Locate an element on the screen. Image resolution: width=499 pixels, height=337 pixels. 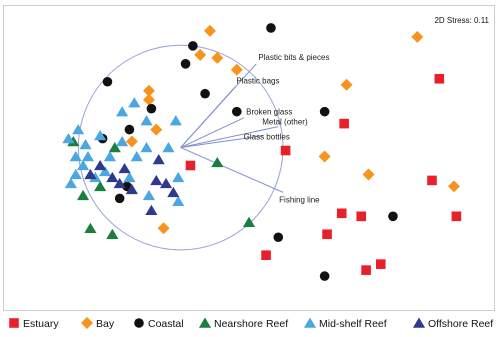
legend-label: Estuary is located at coordinates (41, 324).